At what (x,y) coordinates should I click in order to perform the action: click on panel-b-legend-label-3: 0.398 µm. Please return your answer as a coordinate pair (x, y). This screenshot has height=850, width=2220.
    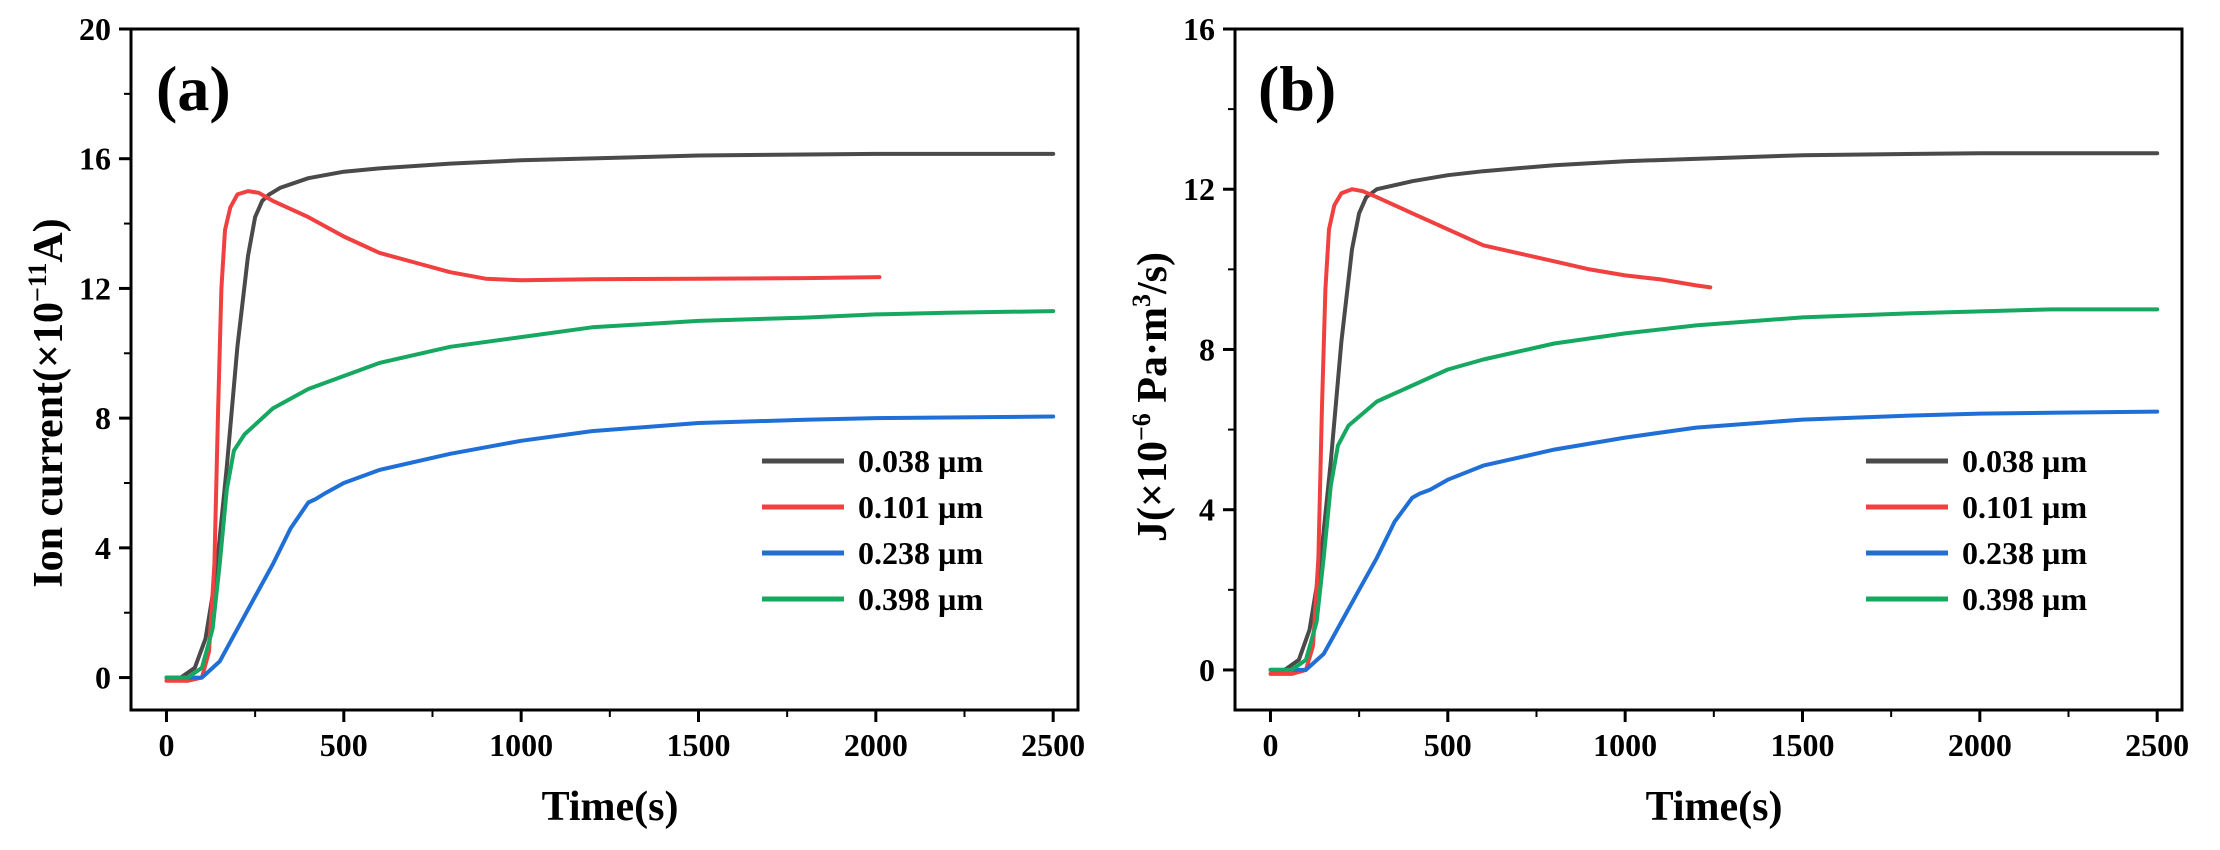
    Looking at the image, I should click on (2024, 599).